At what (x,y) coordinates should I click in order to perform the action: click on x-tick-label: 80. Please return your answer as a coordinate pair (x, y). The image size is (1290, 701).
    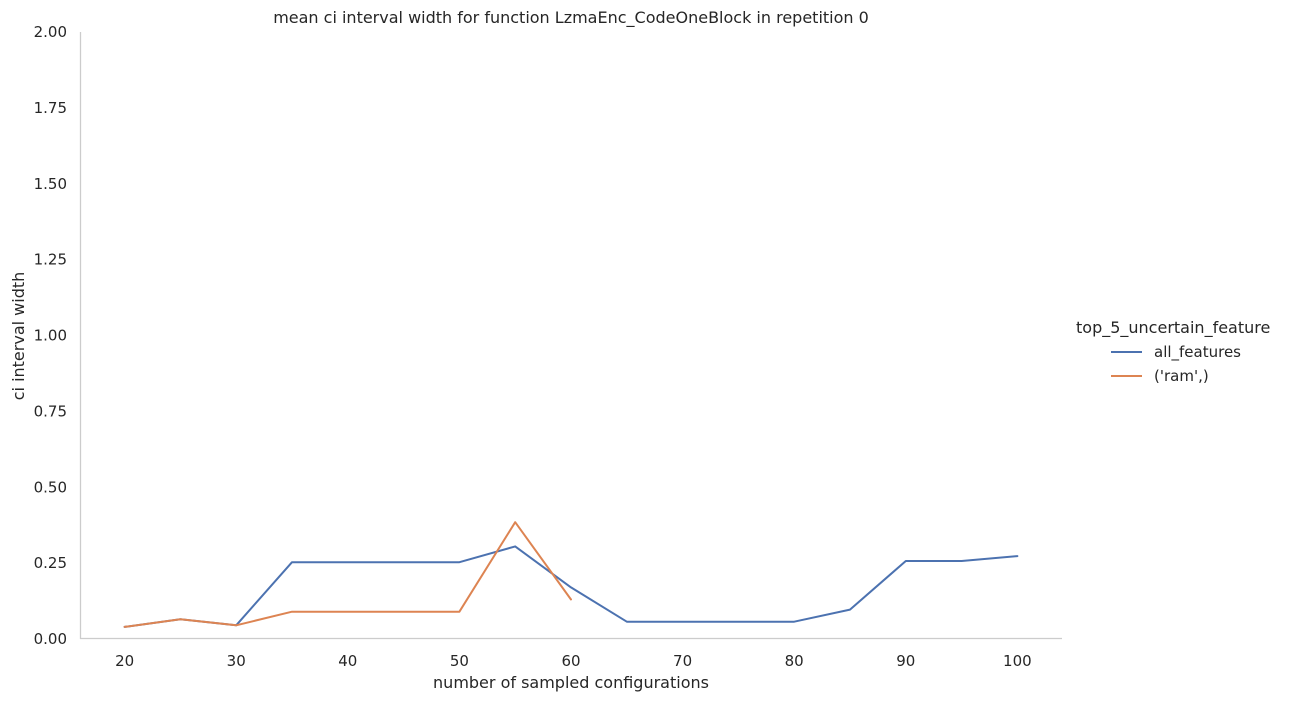
    Looking at the image, I should click on (794, 661).